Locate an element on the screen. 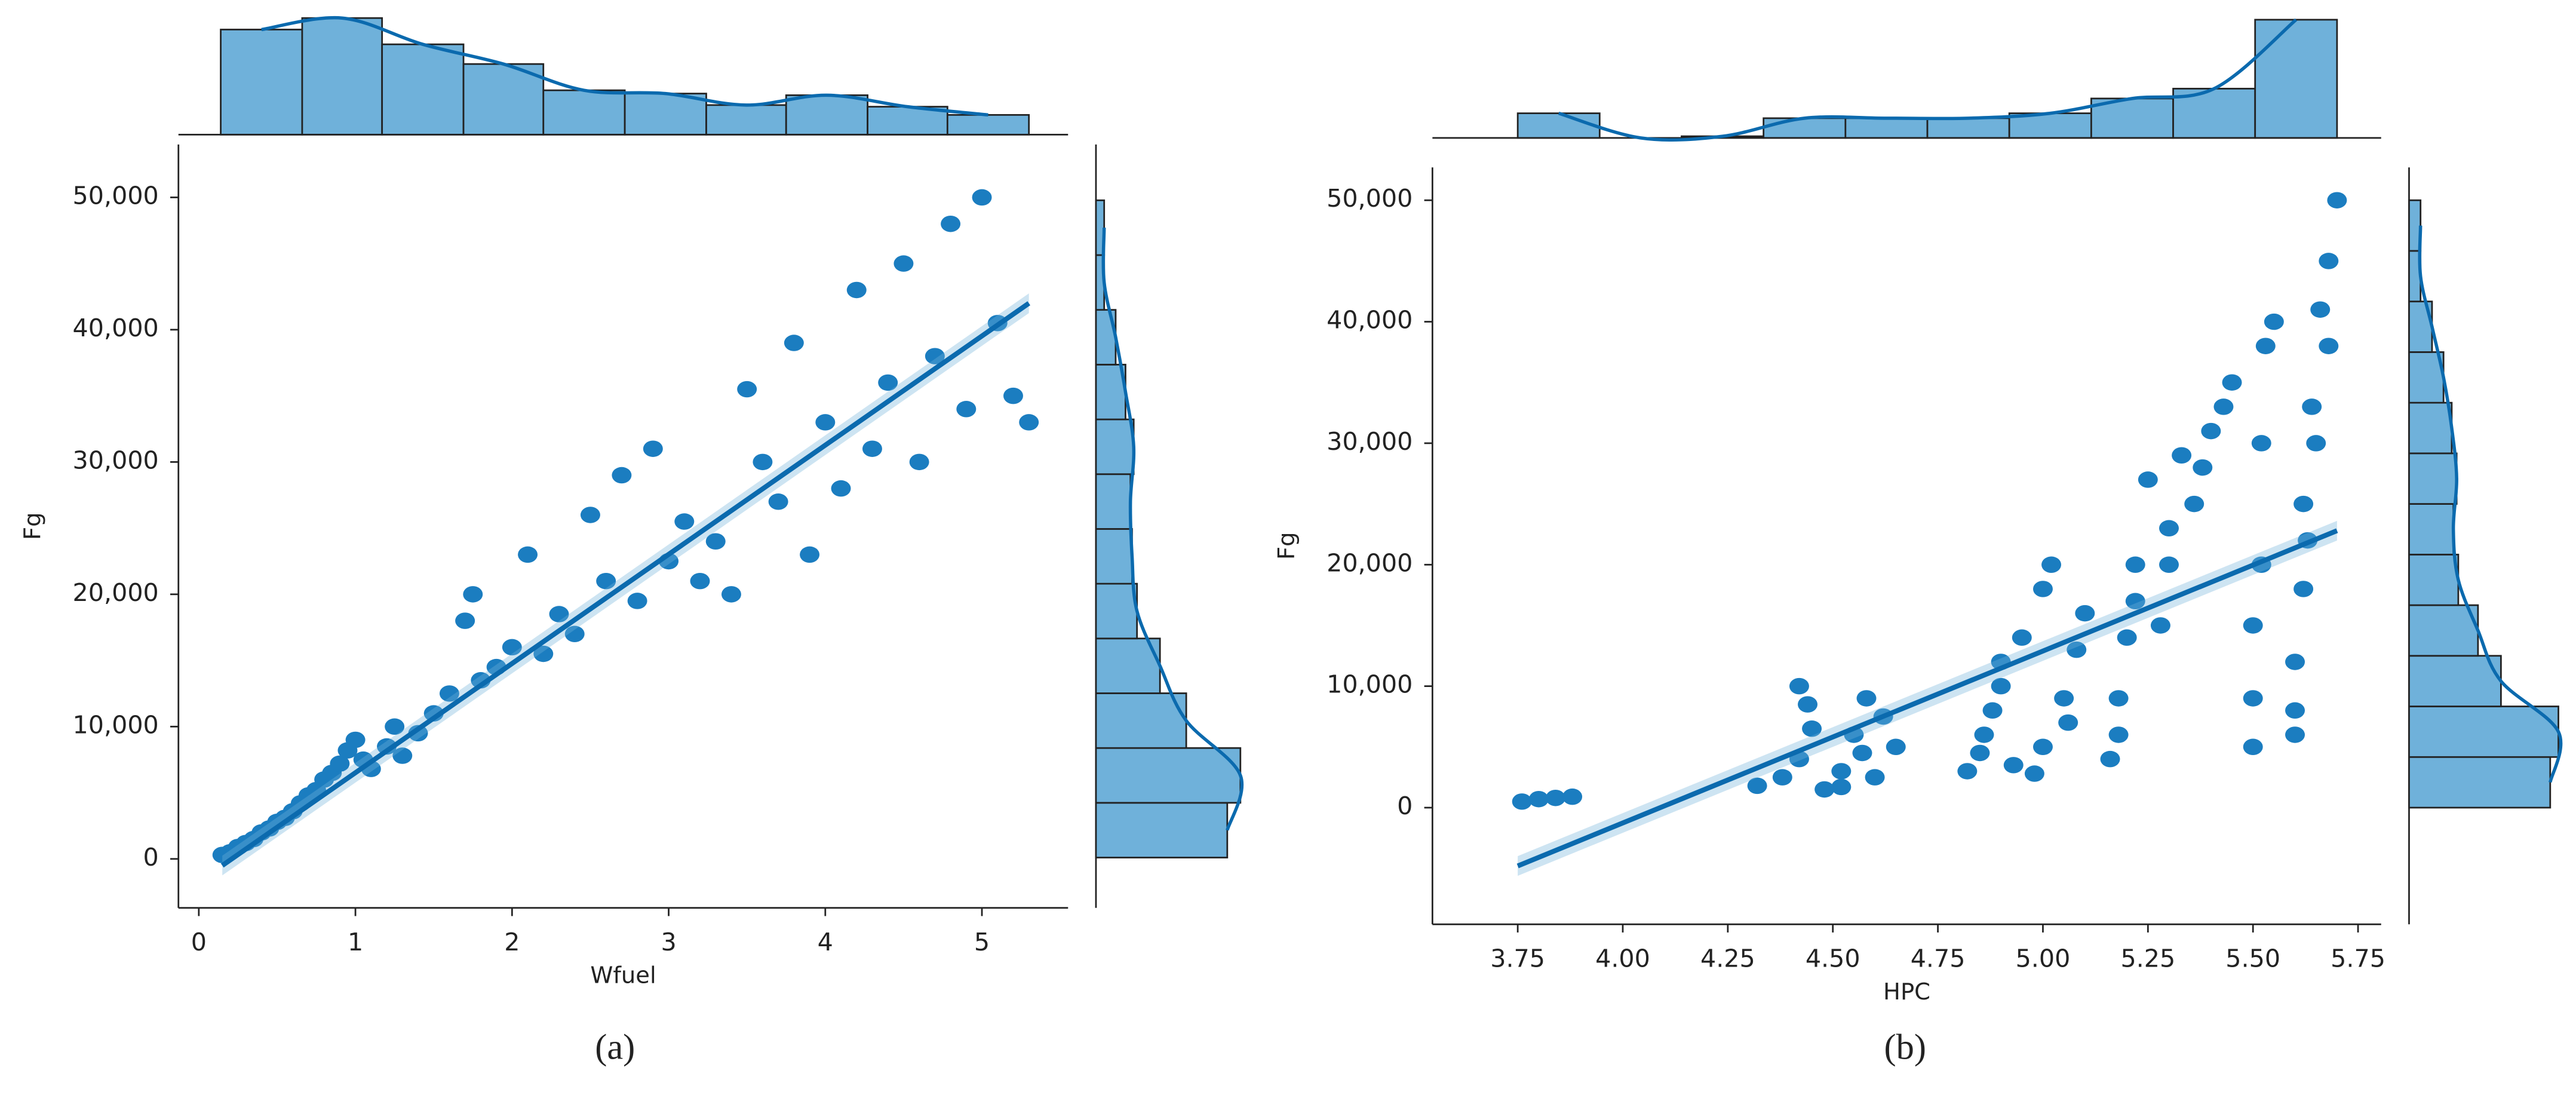 This screenshot has width=2576, height=1095. y-axis-label: Fg is located at coordinates (1286, 546).